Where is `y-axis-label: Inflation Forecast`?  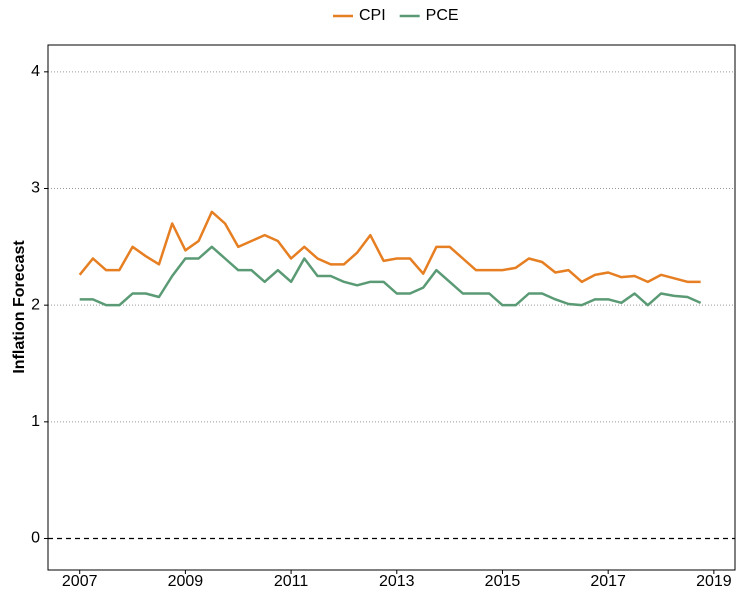 y-axis-label: Inflation Forecast is located at coordinates (19, 307).